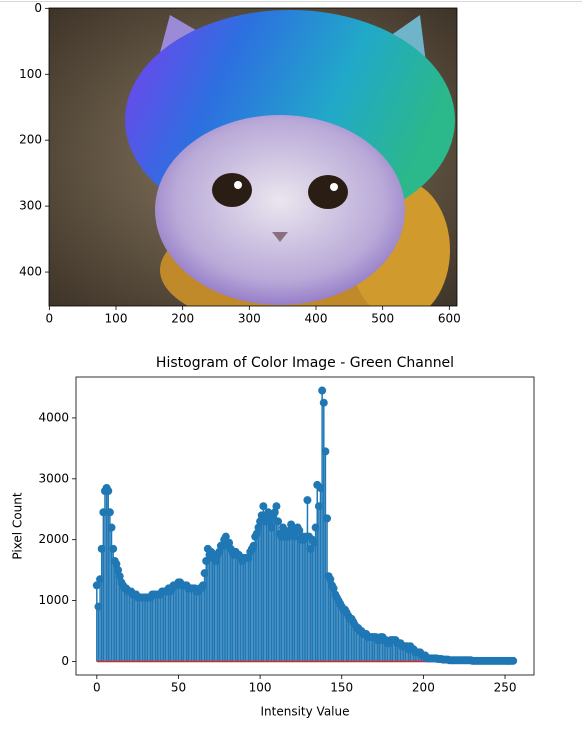 The image size is (582, 730). What do you see at coordinates (505, 688) in the screenshot?
I see `x-tick-label: 250` at bounding box center [505, 688].